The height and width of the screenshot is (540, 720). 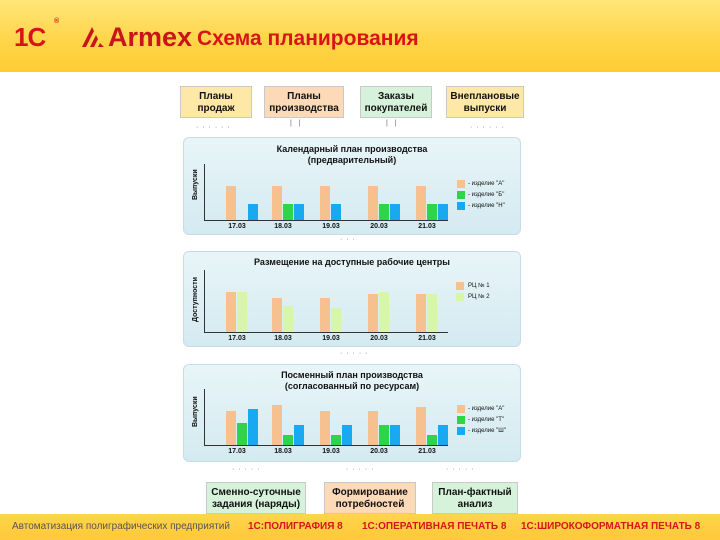 What do you see at coordinates (295, 526) in the screenshot?
I see `footer-product-poligrafiya: 1С:ПОЛИГРАФИЯ 8` at bounding box center [295, 526].